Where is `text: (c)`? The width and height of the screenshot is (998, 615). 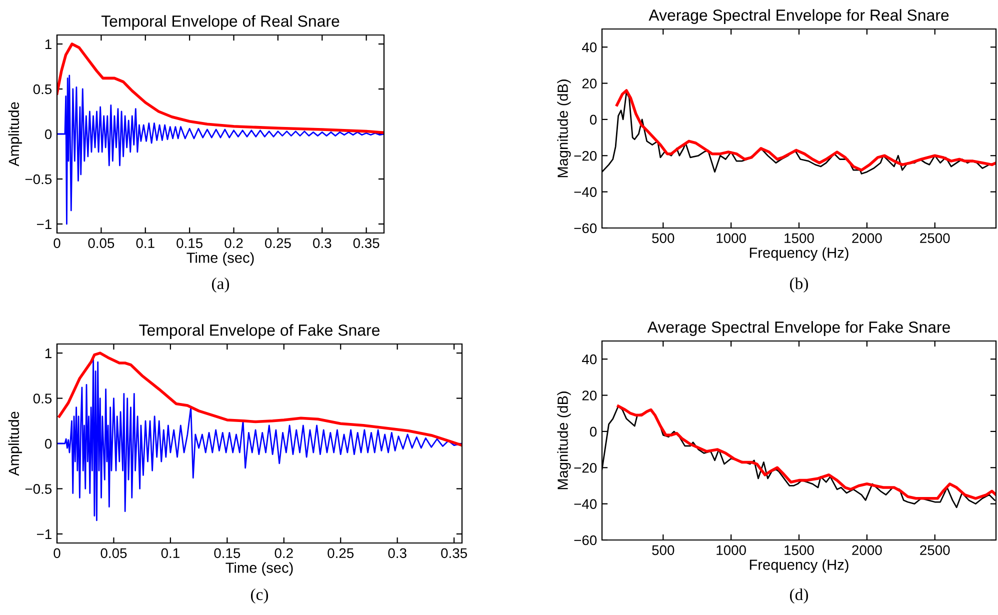 text: (c) is located at coordinates (259, 596).